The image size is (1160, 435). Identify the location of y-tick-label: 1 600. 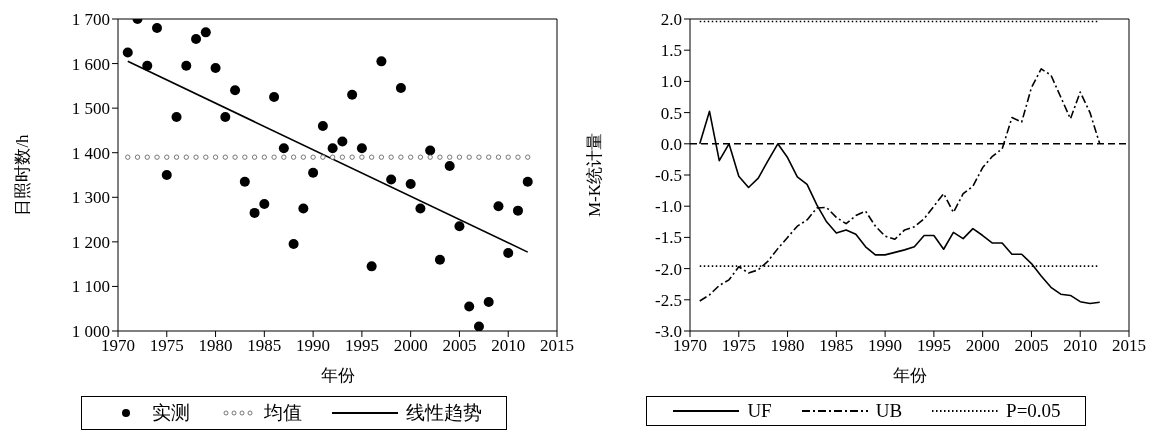
(90, 64).